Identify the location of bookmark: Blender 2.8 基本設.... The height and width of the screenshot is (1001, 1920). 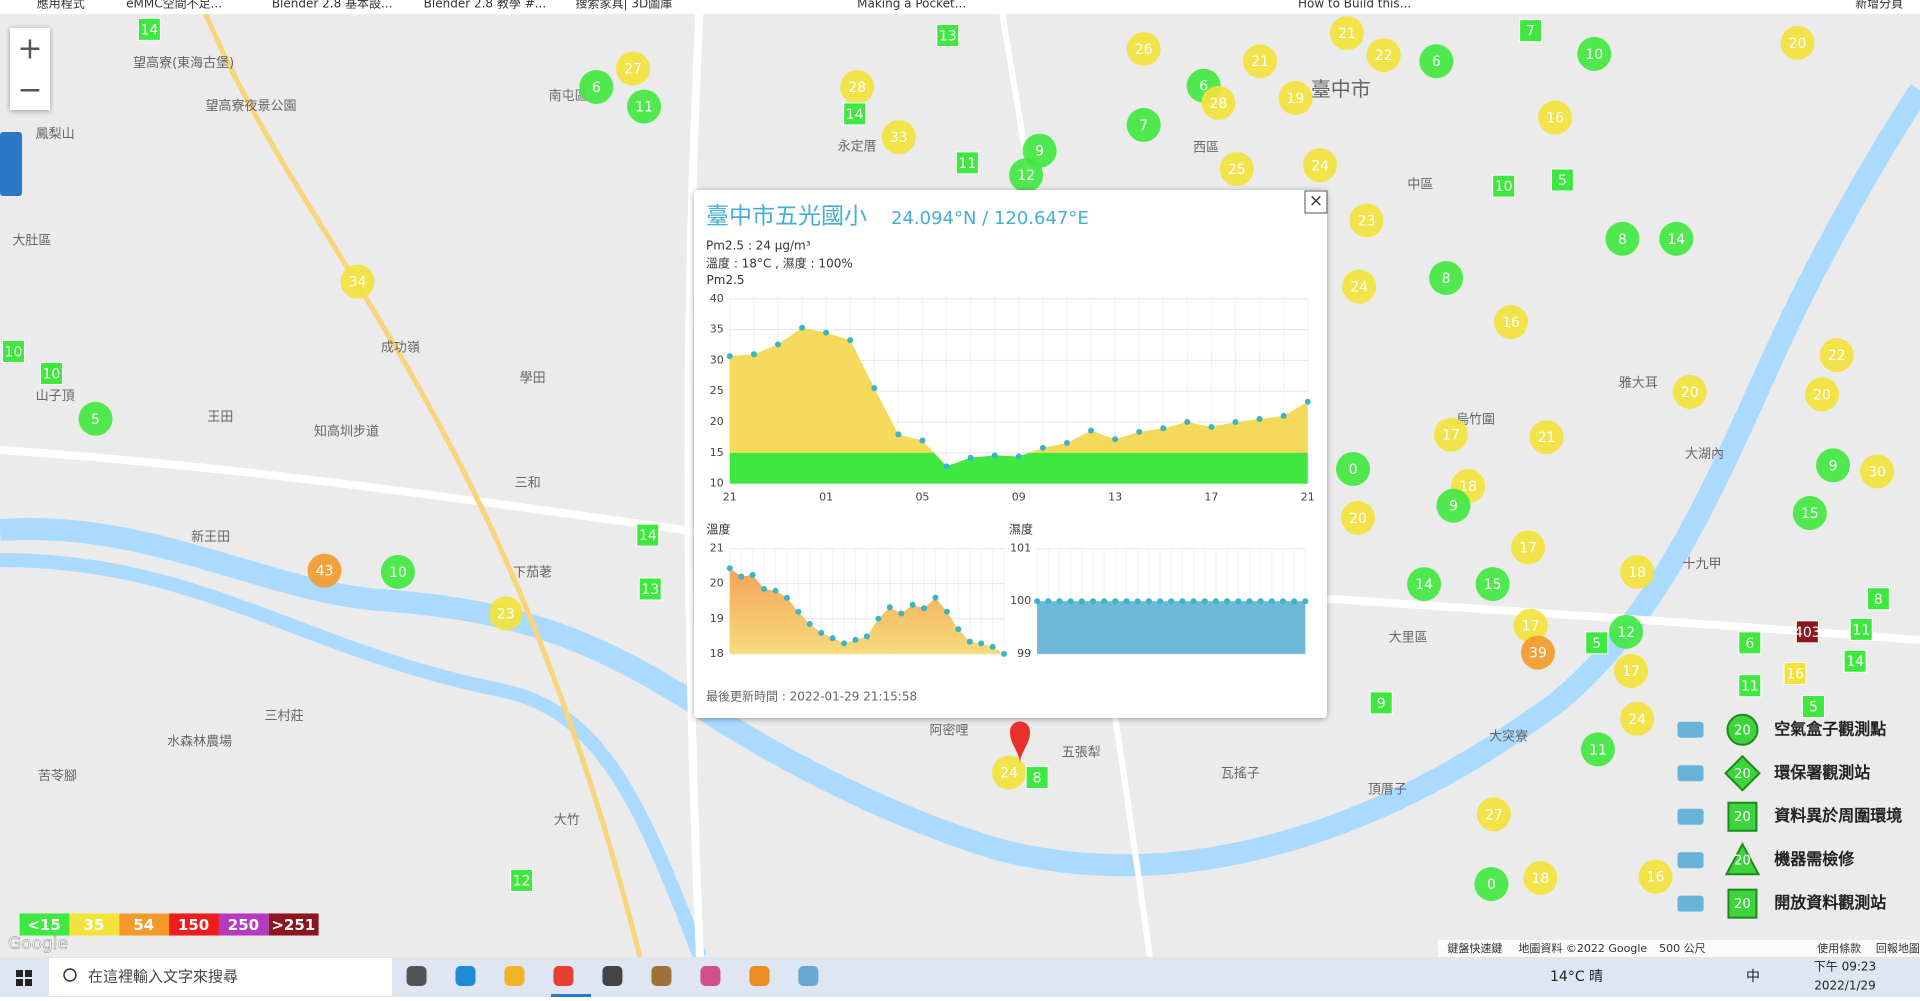
(332, 5).